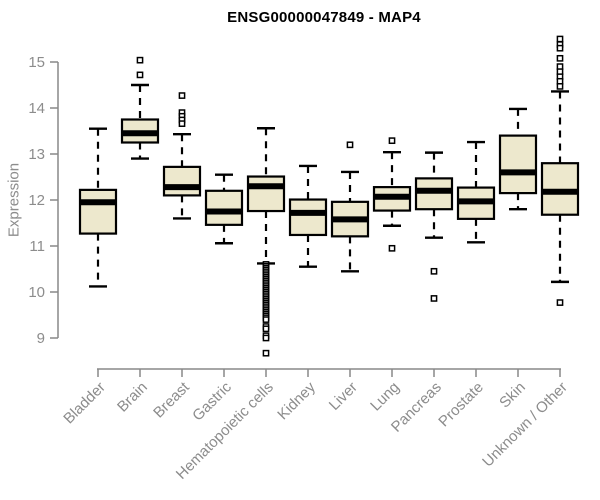  I want to click on x-tick-label: Skin, so click(512, 395).